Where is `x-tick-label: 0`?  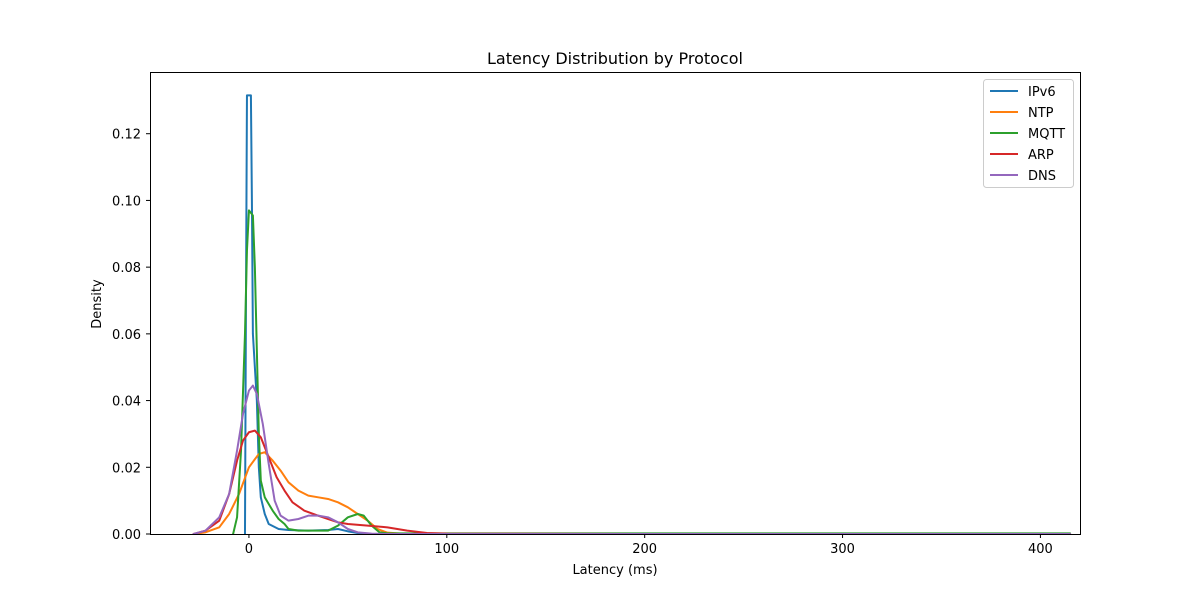 x-tick-label: 0 is located at coordinates (249, 549).